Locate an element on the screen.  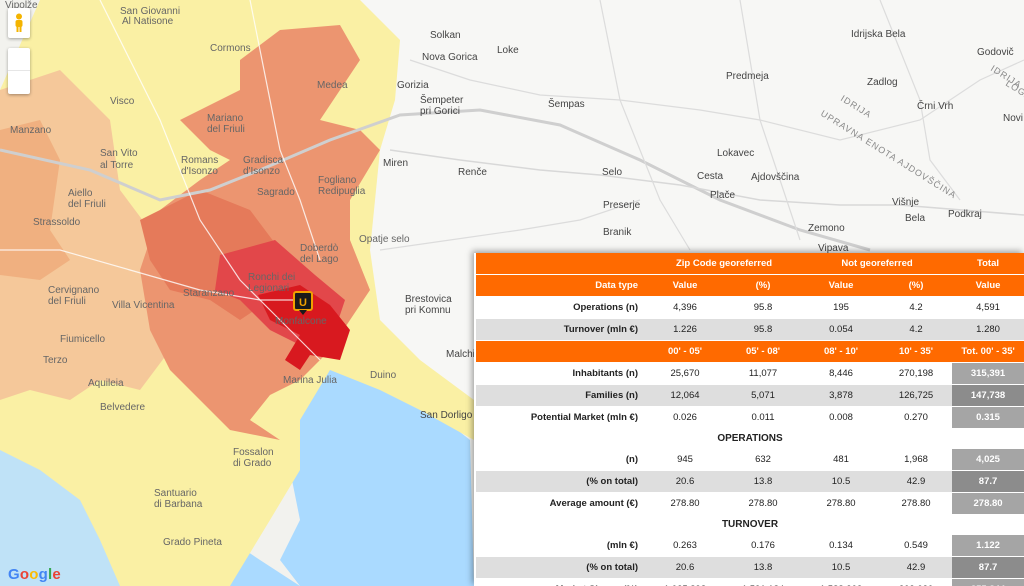
table-cell: 20.6 is located at coordinates (685, 567).